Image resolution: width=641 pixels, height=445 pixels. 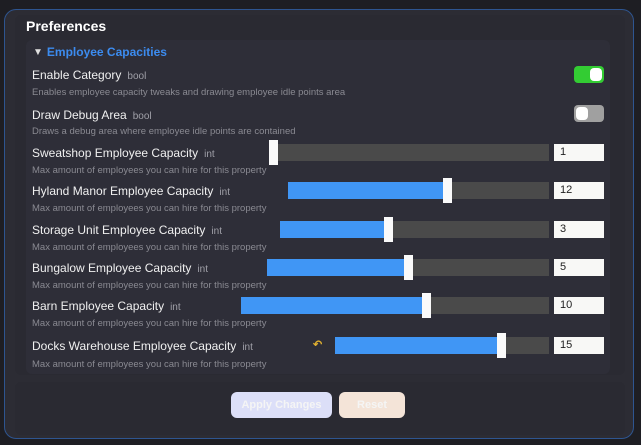 I want to click on setting-name: Docks Warehouse Employee Capacity, so click(x=134, y=346).